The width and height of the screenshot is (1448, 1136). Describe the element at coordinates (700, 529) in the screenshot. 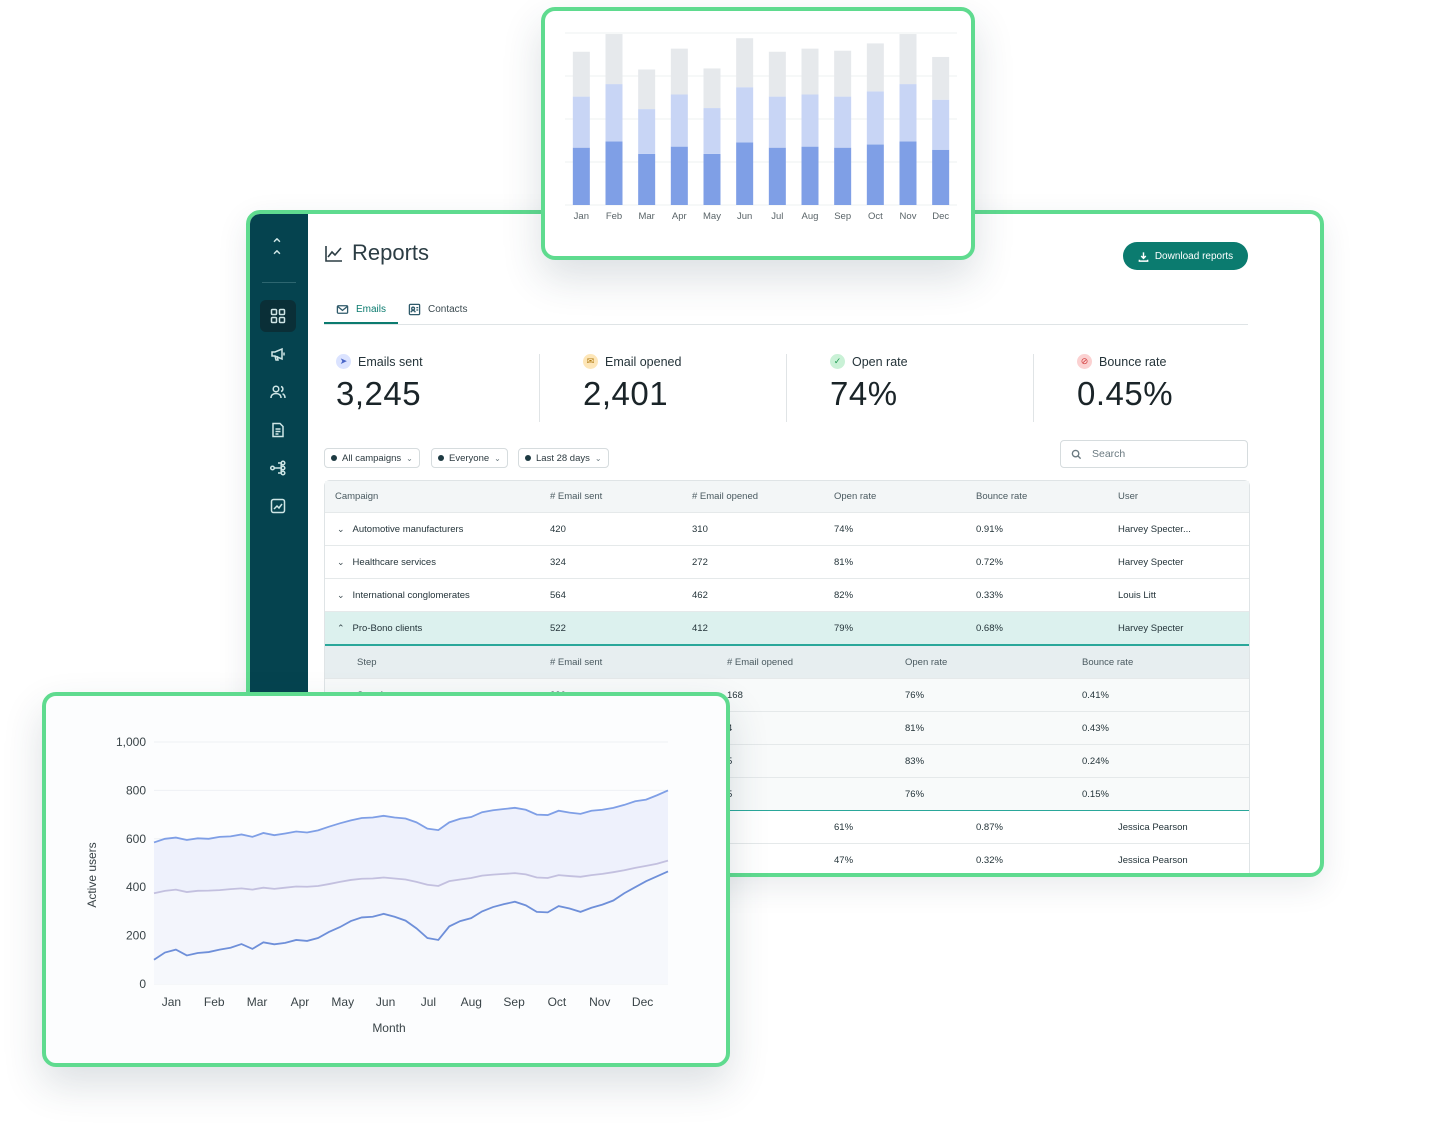

I see `cell-opened: 310` at that location.